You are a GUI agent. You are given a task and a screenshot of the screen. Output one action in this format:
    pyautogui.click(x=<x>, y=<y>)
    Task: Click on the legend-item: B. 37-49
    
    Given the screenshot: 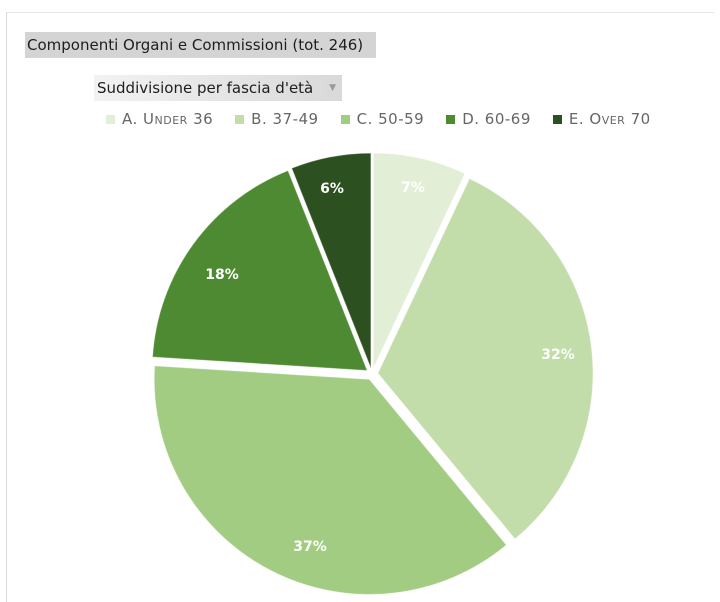 What is the action you would take?
    pyautogui.click(x=276, y=119)
    